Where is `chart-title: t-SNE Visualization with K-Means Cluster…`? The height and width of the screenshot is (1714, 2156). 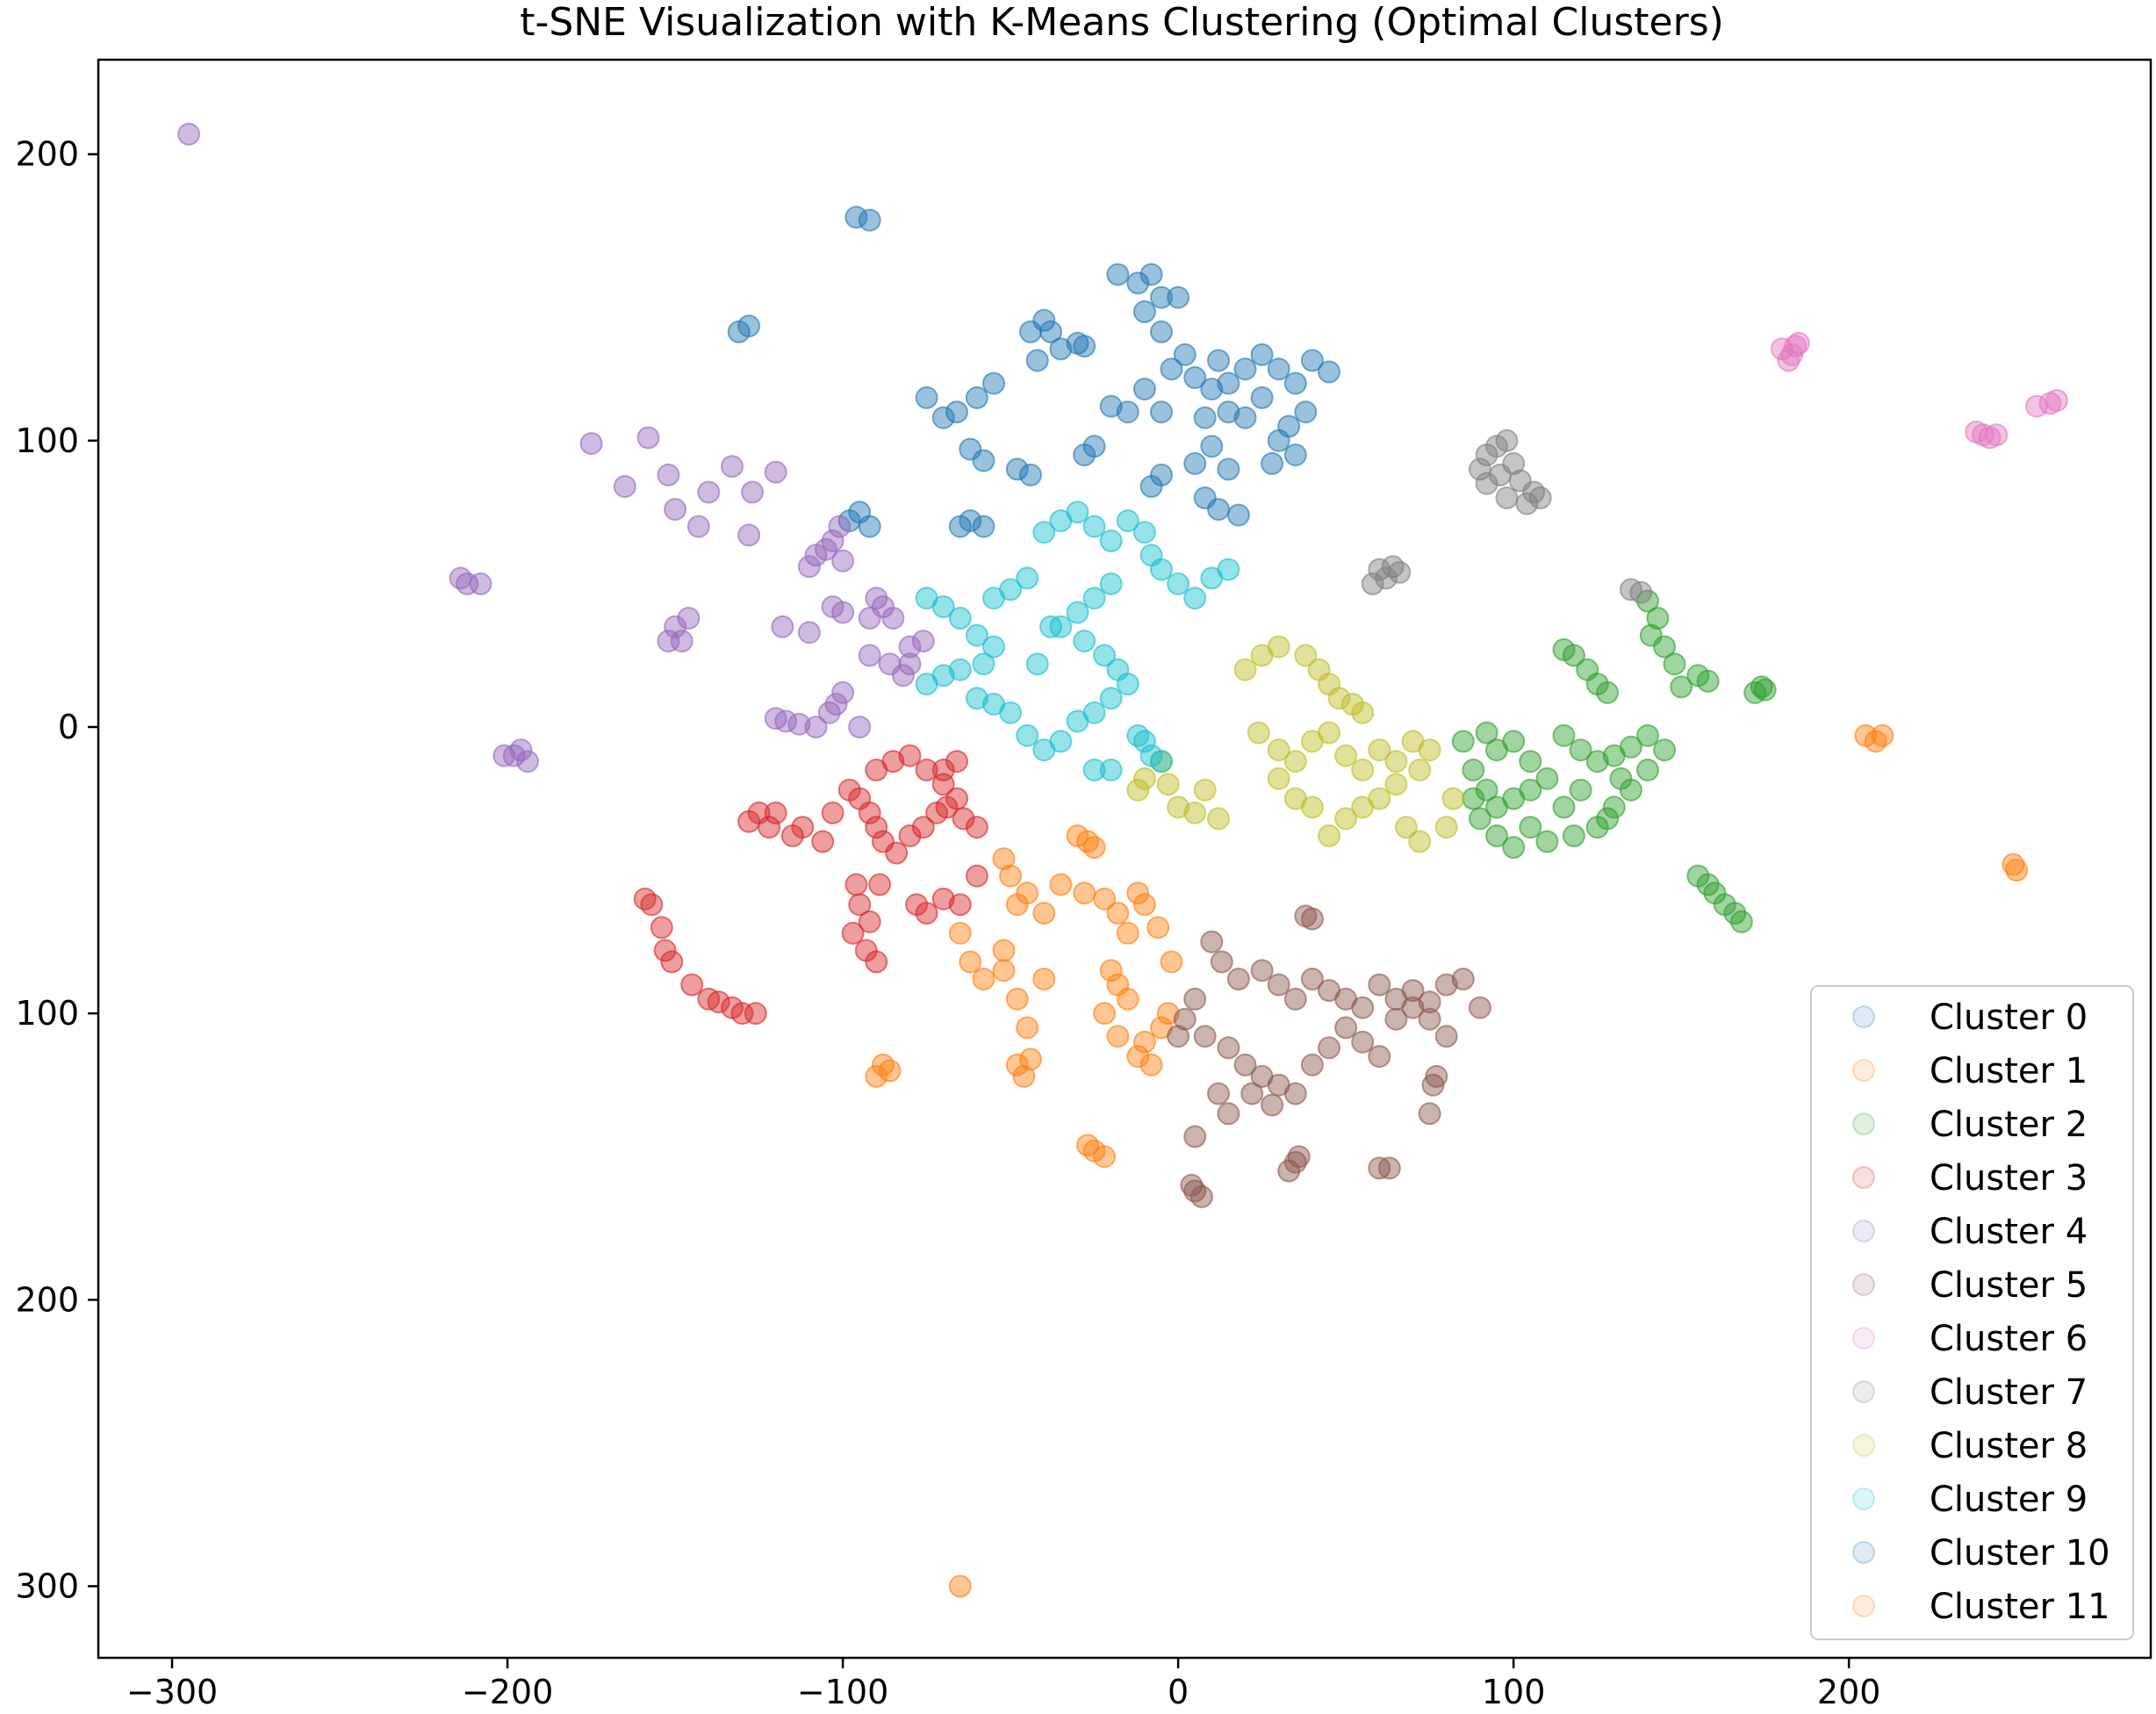 chart-title: t-SNE Visualization with K-Means Cluster… is located at coordinates (1122, 22).